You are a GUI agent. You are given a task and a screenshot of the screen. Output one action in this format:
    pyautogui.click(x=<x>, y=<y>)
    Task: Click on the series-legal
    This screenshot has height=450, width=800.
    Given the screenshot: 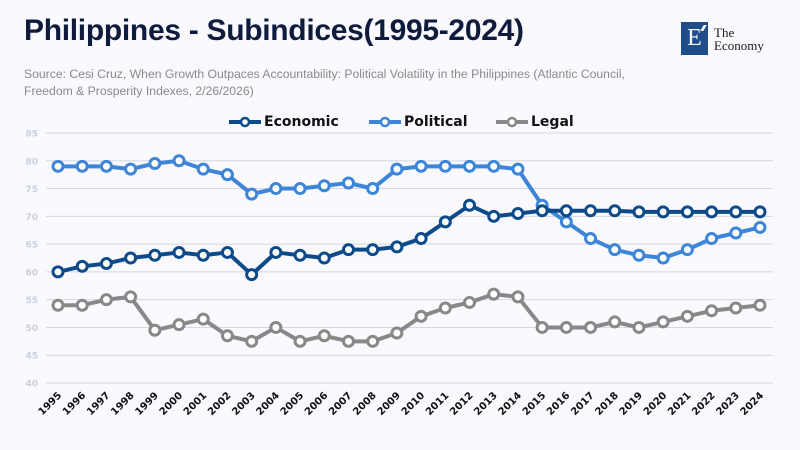 What is the action you would take?
    pyautogui.click(x=409, y=317)
    